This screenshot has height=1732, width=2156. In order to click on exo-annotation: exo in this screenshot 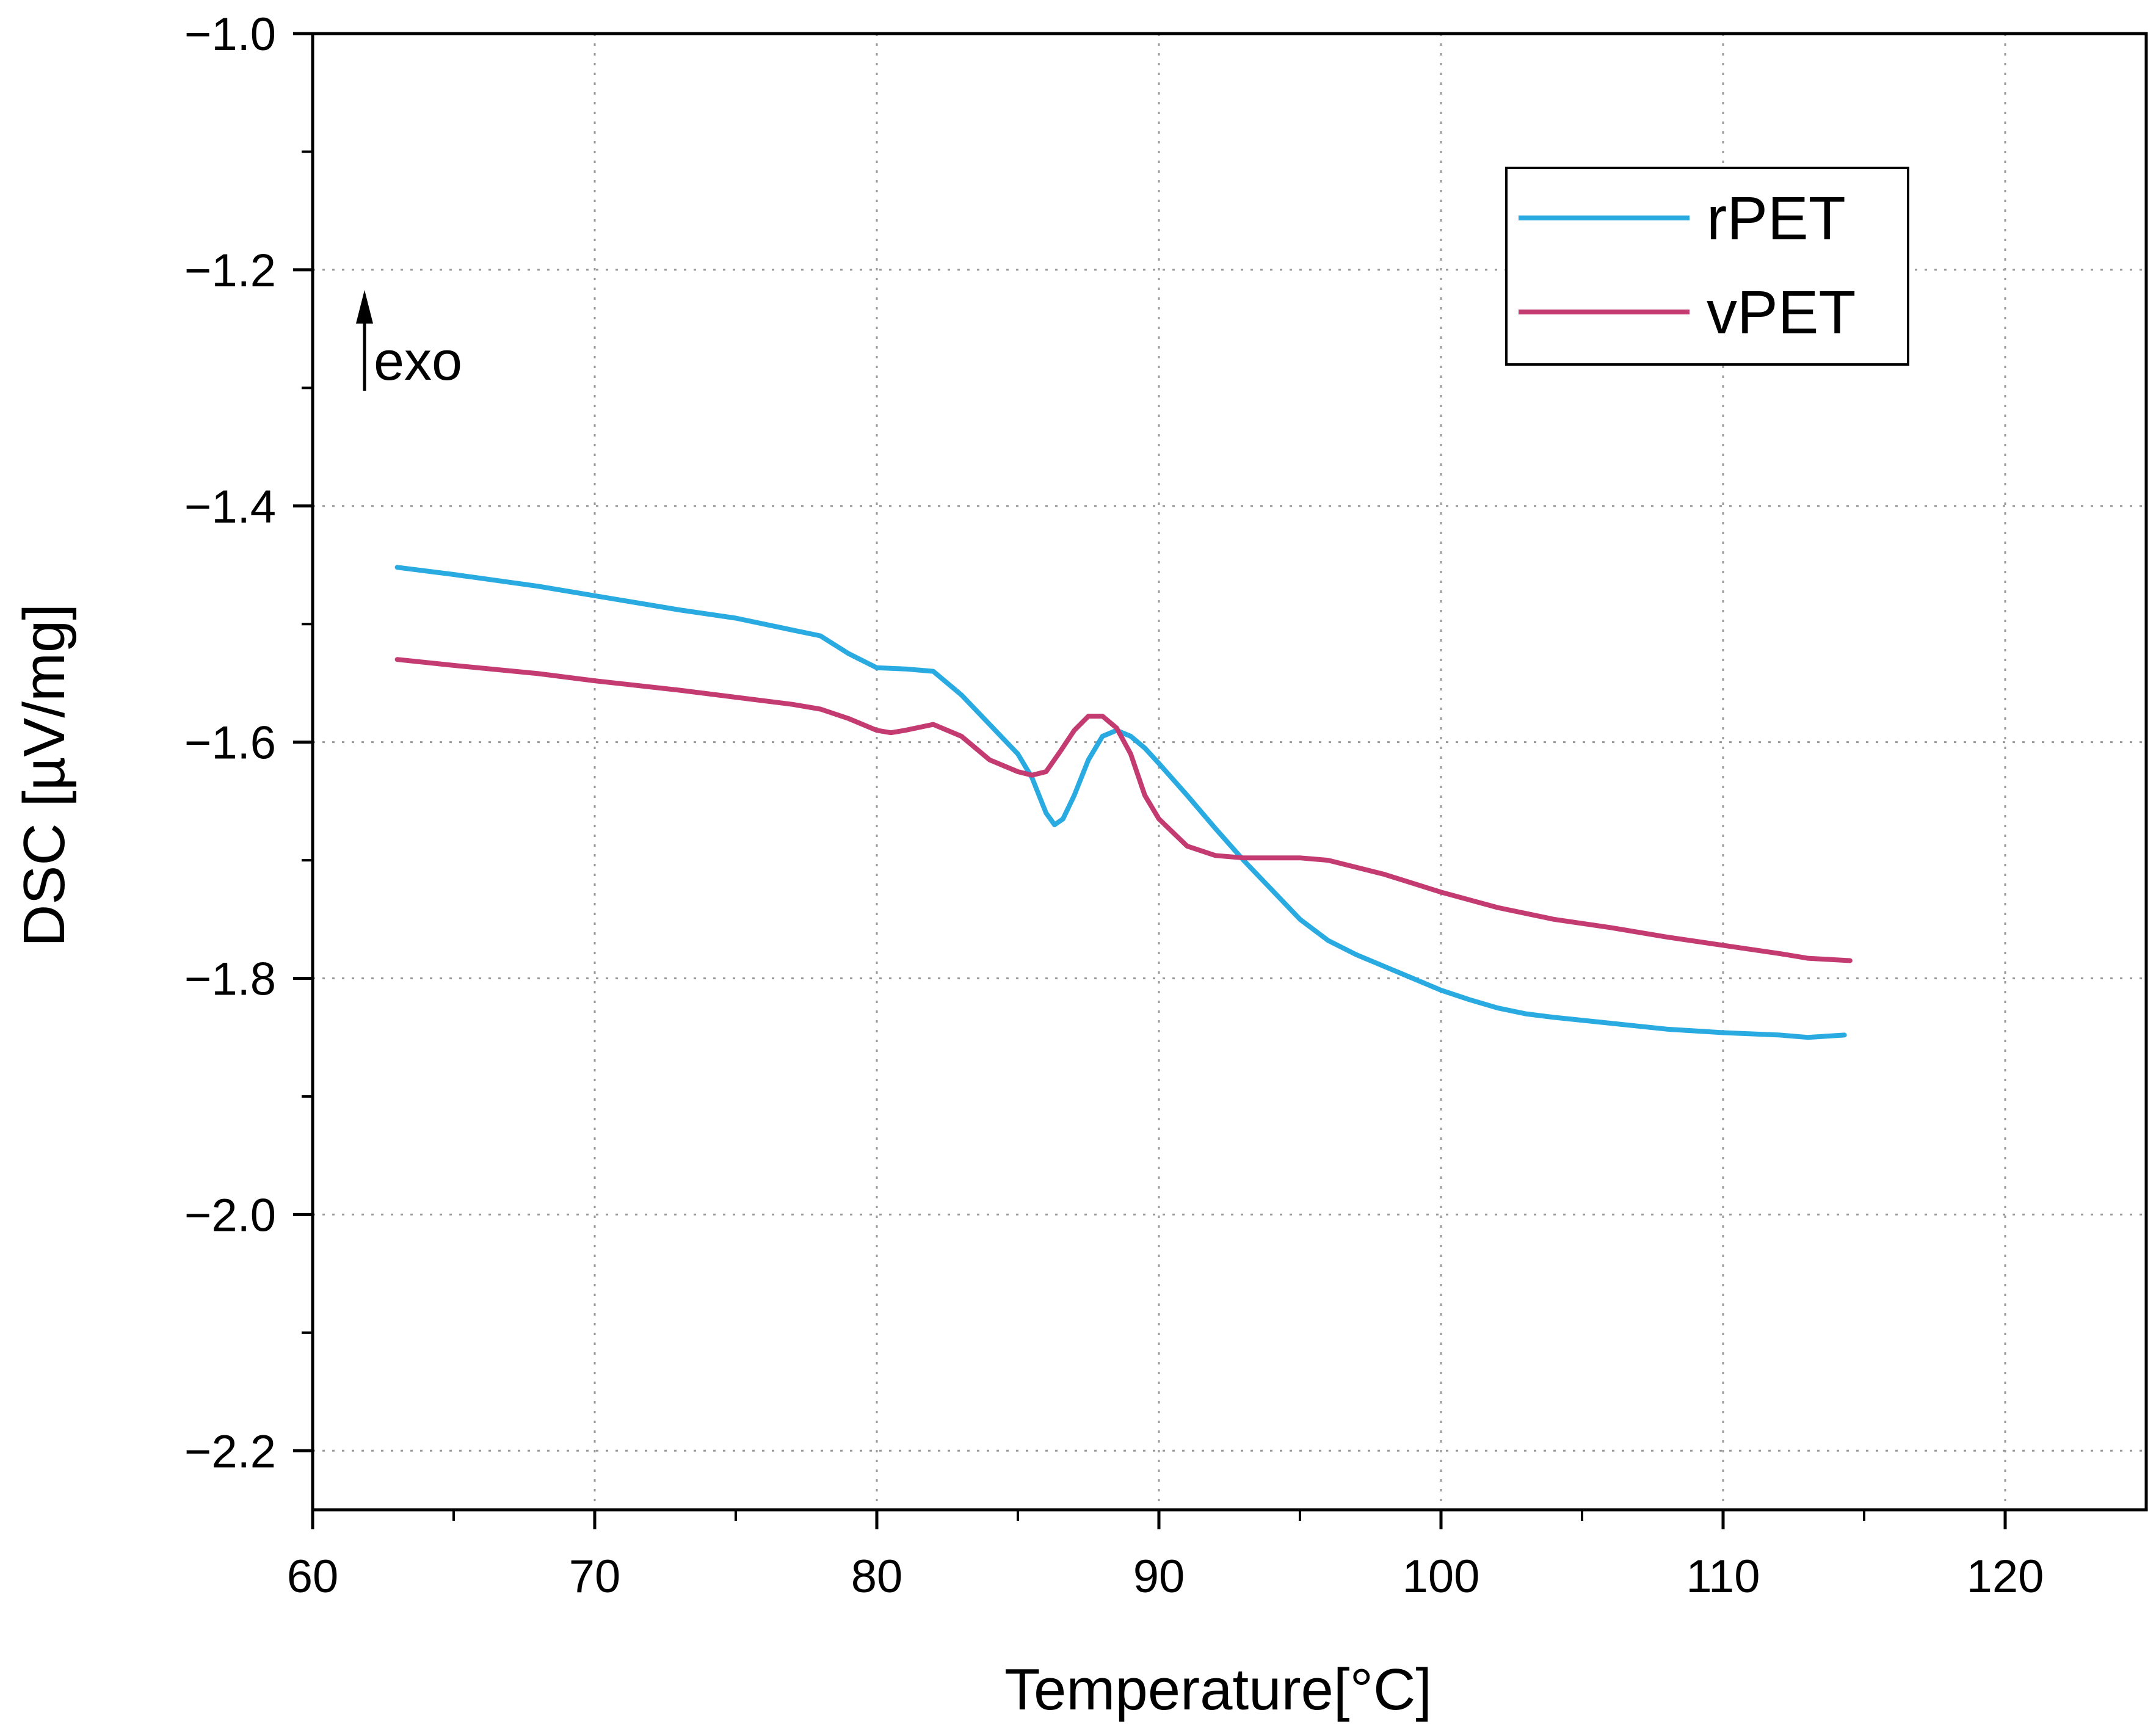, I will do `click(409, 341)`.